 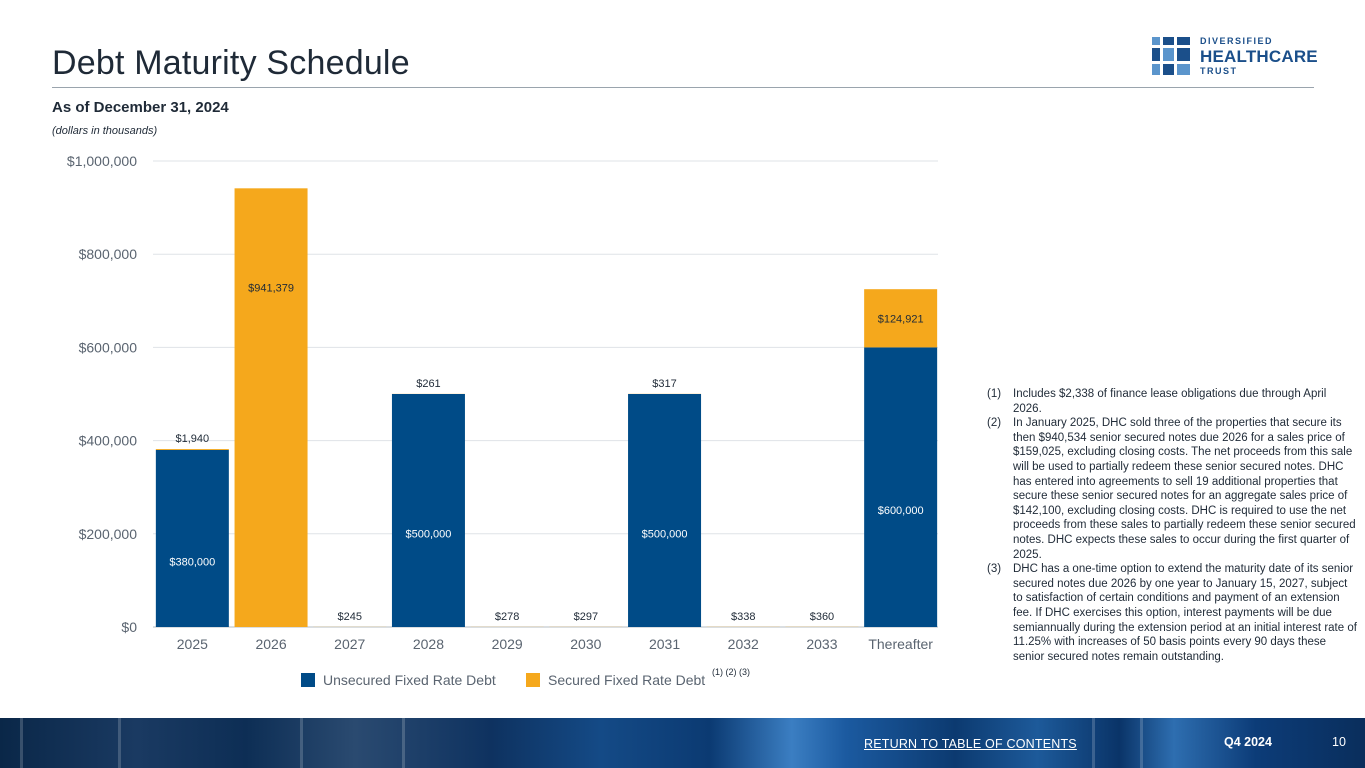 I want to click on bar-label-secured: $941,379, so click(x=271, y=288).